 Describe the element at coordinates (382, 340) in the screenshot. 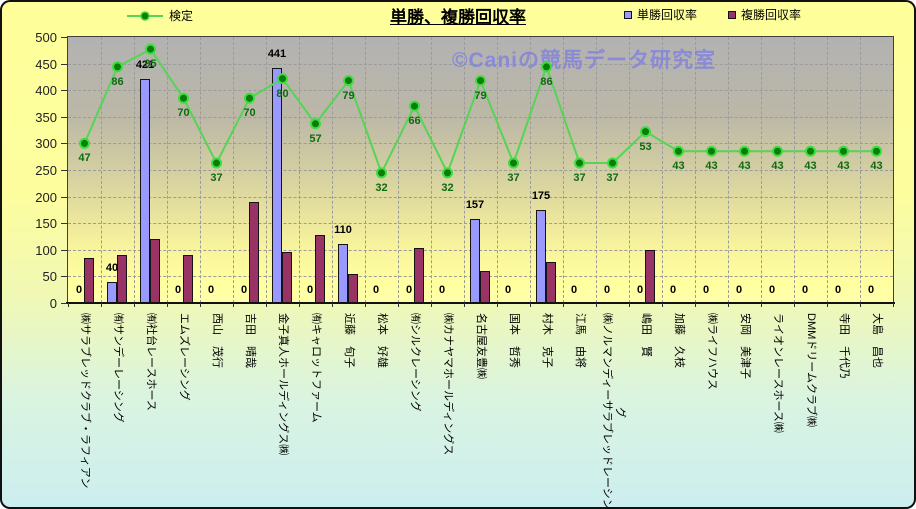

I see `category-label: 松本 好雄` at that location.